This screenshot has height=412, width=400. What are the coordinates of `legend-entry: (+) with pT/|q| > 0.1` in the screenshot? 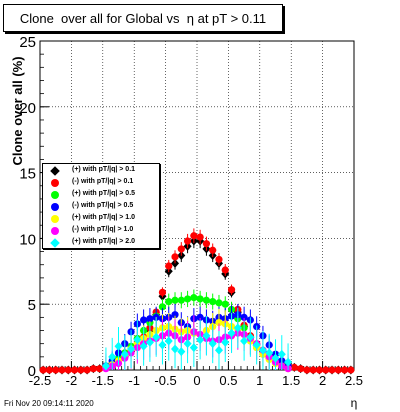 It's located at (101, 171).